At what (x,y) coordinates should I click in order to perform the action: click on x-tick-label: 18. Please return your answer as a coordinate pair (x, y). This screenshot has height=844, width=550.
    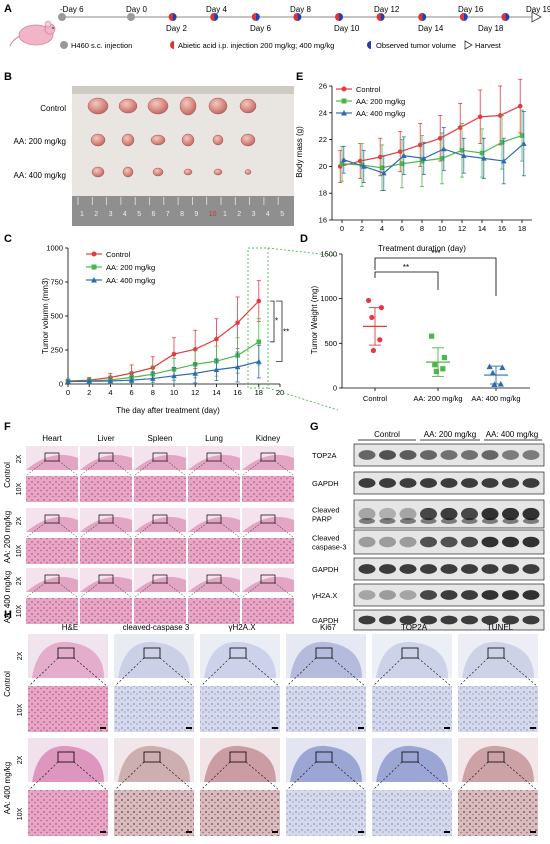
    Looking at the image, I should click on (259, 392).